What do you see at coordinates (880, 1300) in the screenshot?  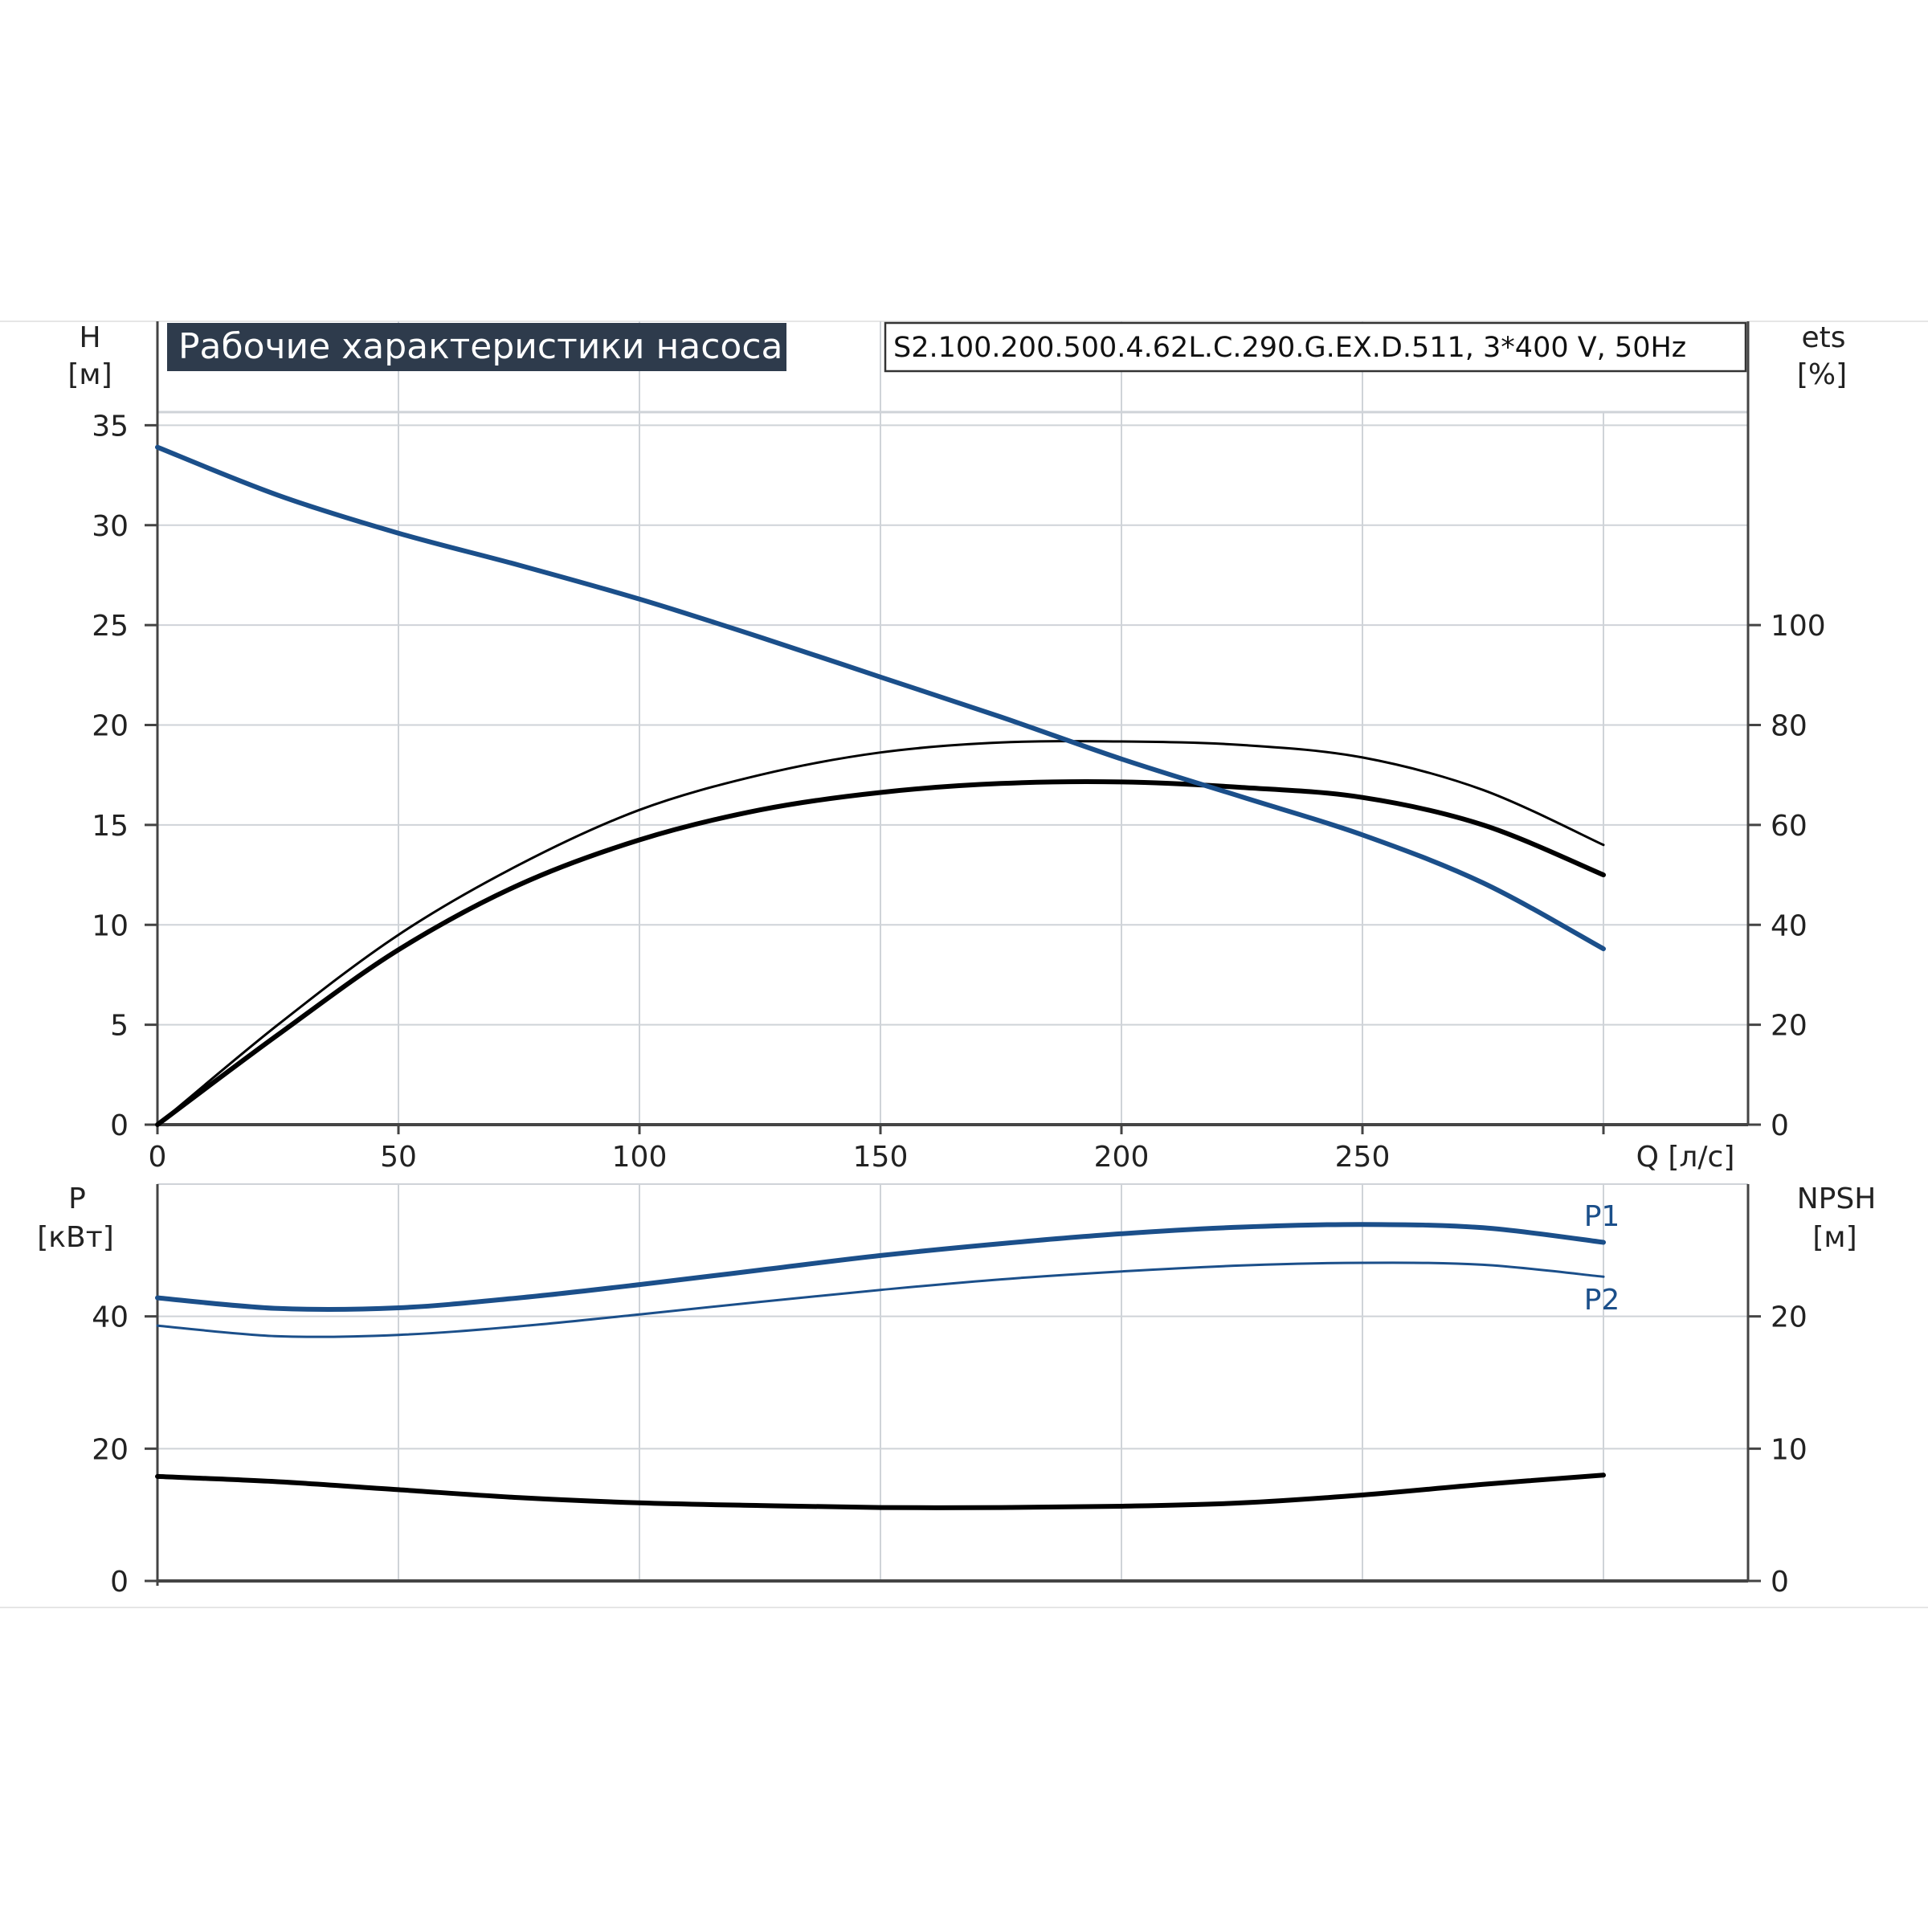 I see `p2-curve` at bounding box center [880, 1300].